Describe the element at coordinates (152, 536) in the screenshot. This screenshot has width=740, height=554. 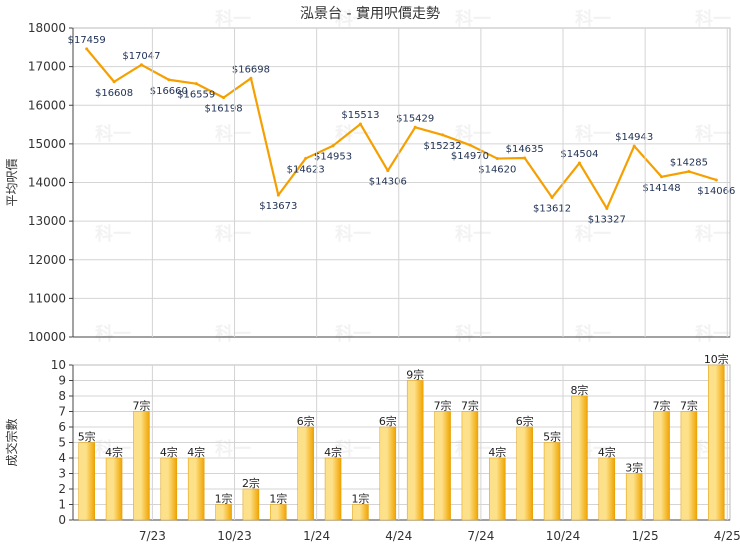
I see `x-tick-label: 7/23` at that location.